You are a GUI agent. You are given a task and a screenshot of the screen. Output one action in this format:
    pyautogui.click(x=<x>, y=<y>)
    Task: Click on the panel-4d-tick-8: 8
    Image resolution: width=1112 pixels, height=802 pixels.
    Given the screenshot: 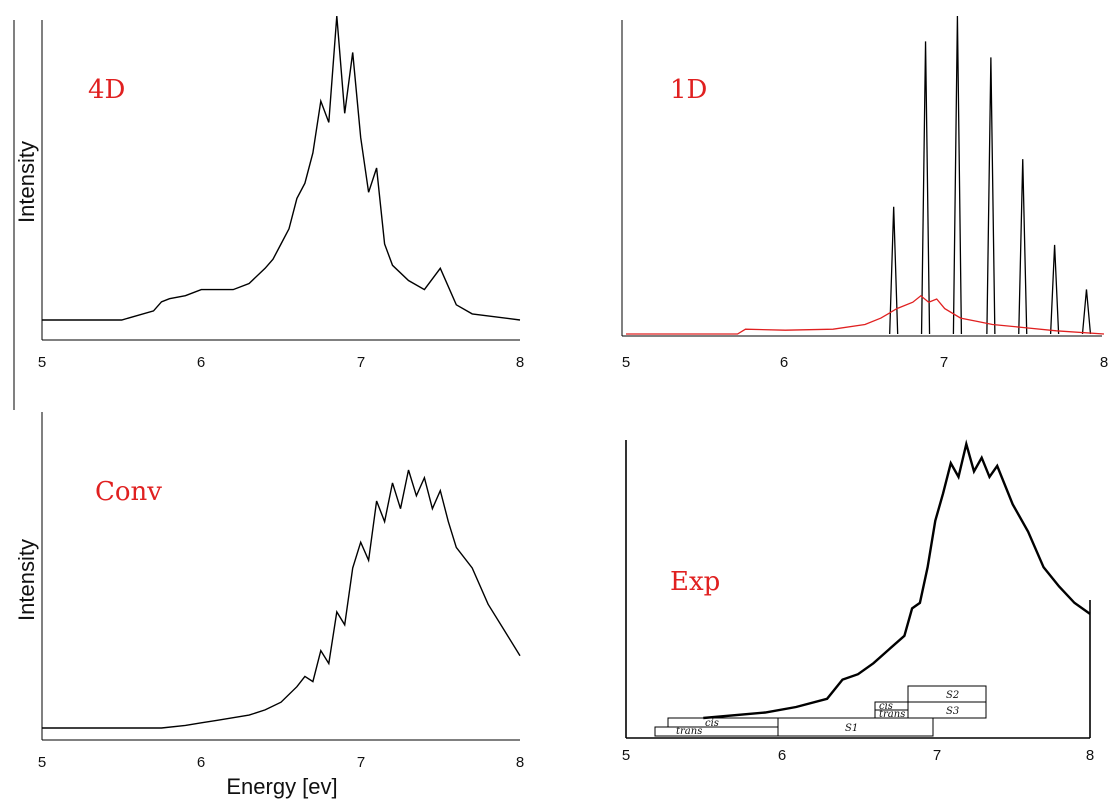 What is the action you would take?
    pyautogui.click(x=520, y=362)
    